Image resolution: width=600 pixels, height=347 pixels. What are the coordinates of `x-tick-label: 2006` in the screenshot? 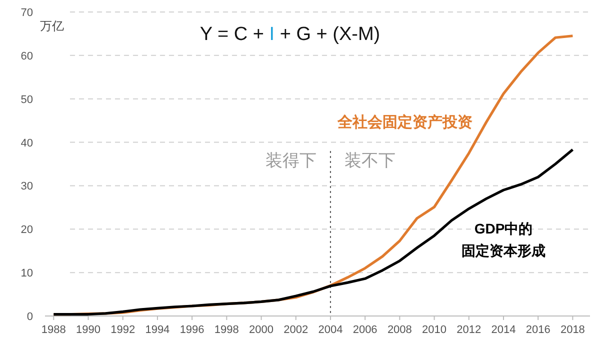 It's located at (365, 330).